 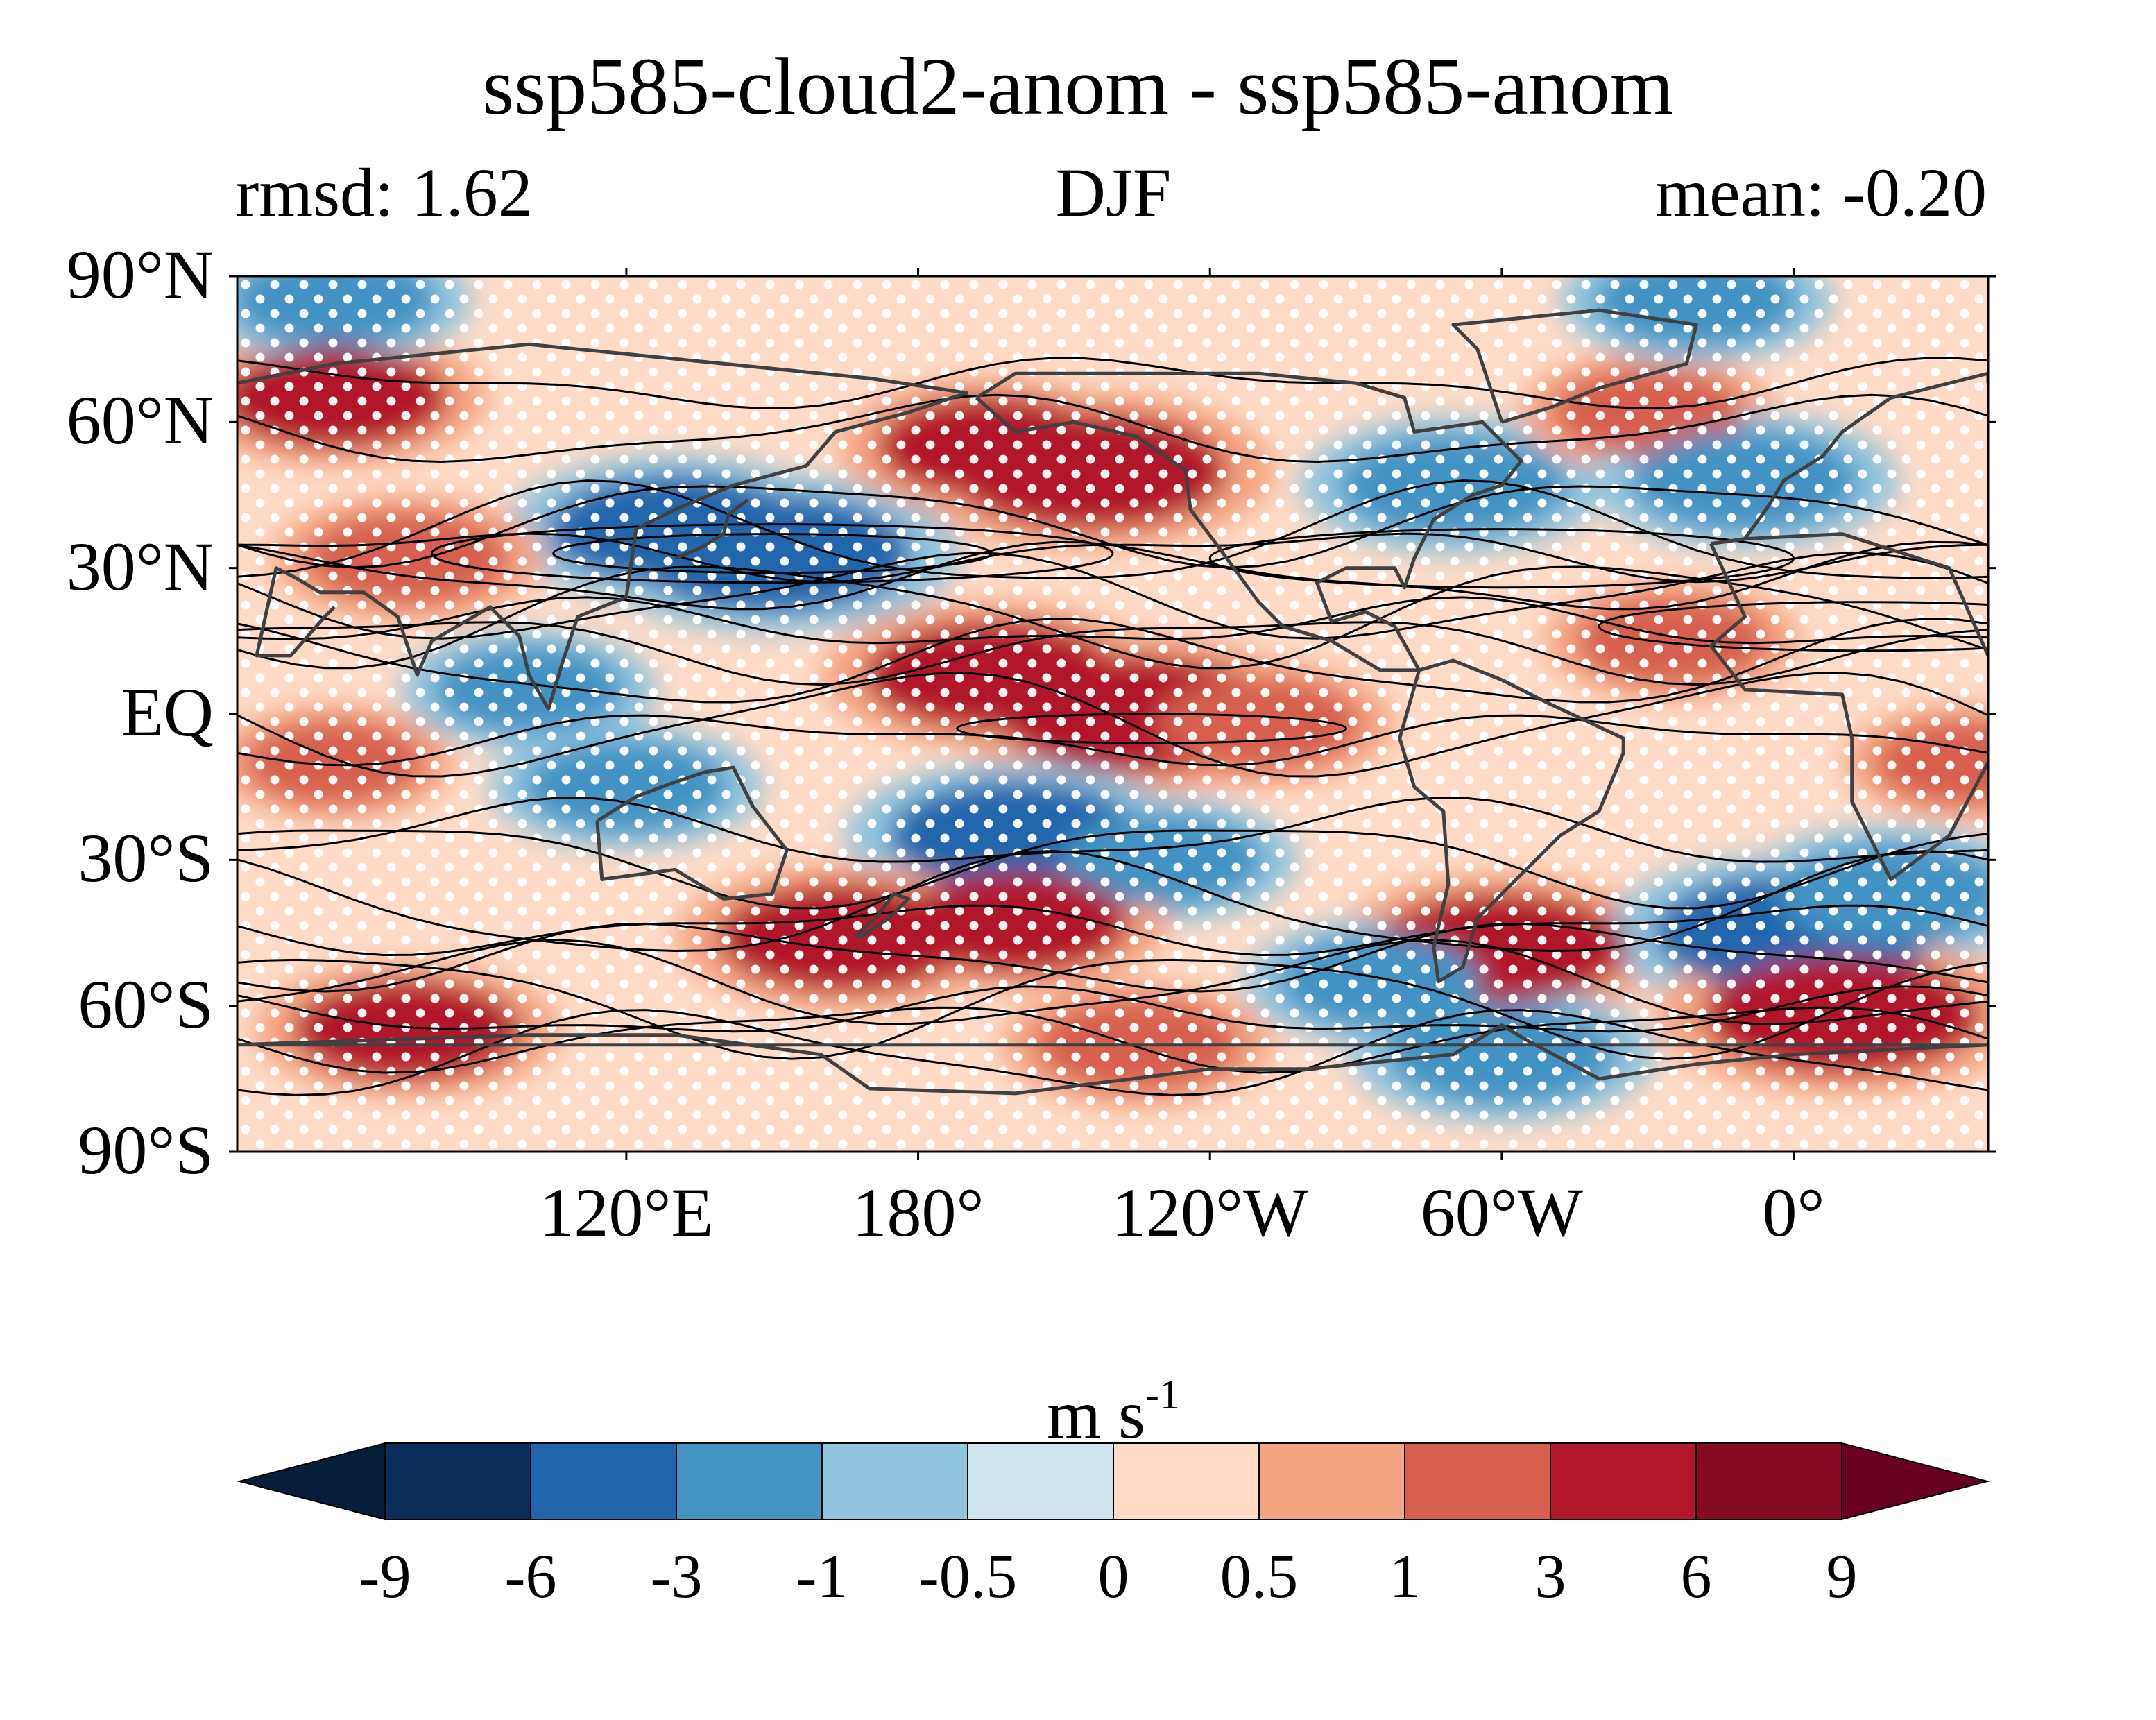 What do you see at coordinates (1696, 1576) in the screenshot?
I see `colorbar-tick-label: 6` at bounding box center [1696, 1576].